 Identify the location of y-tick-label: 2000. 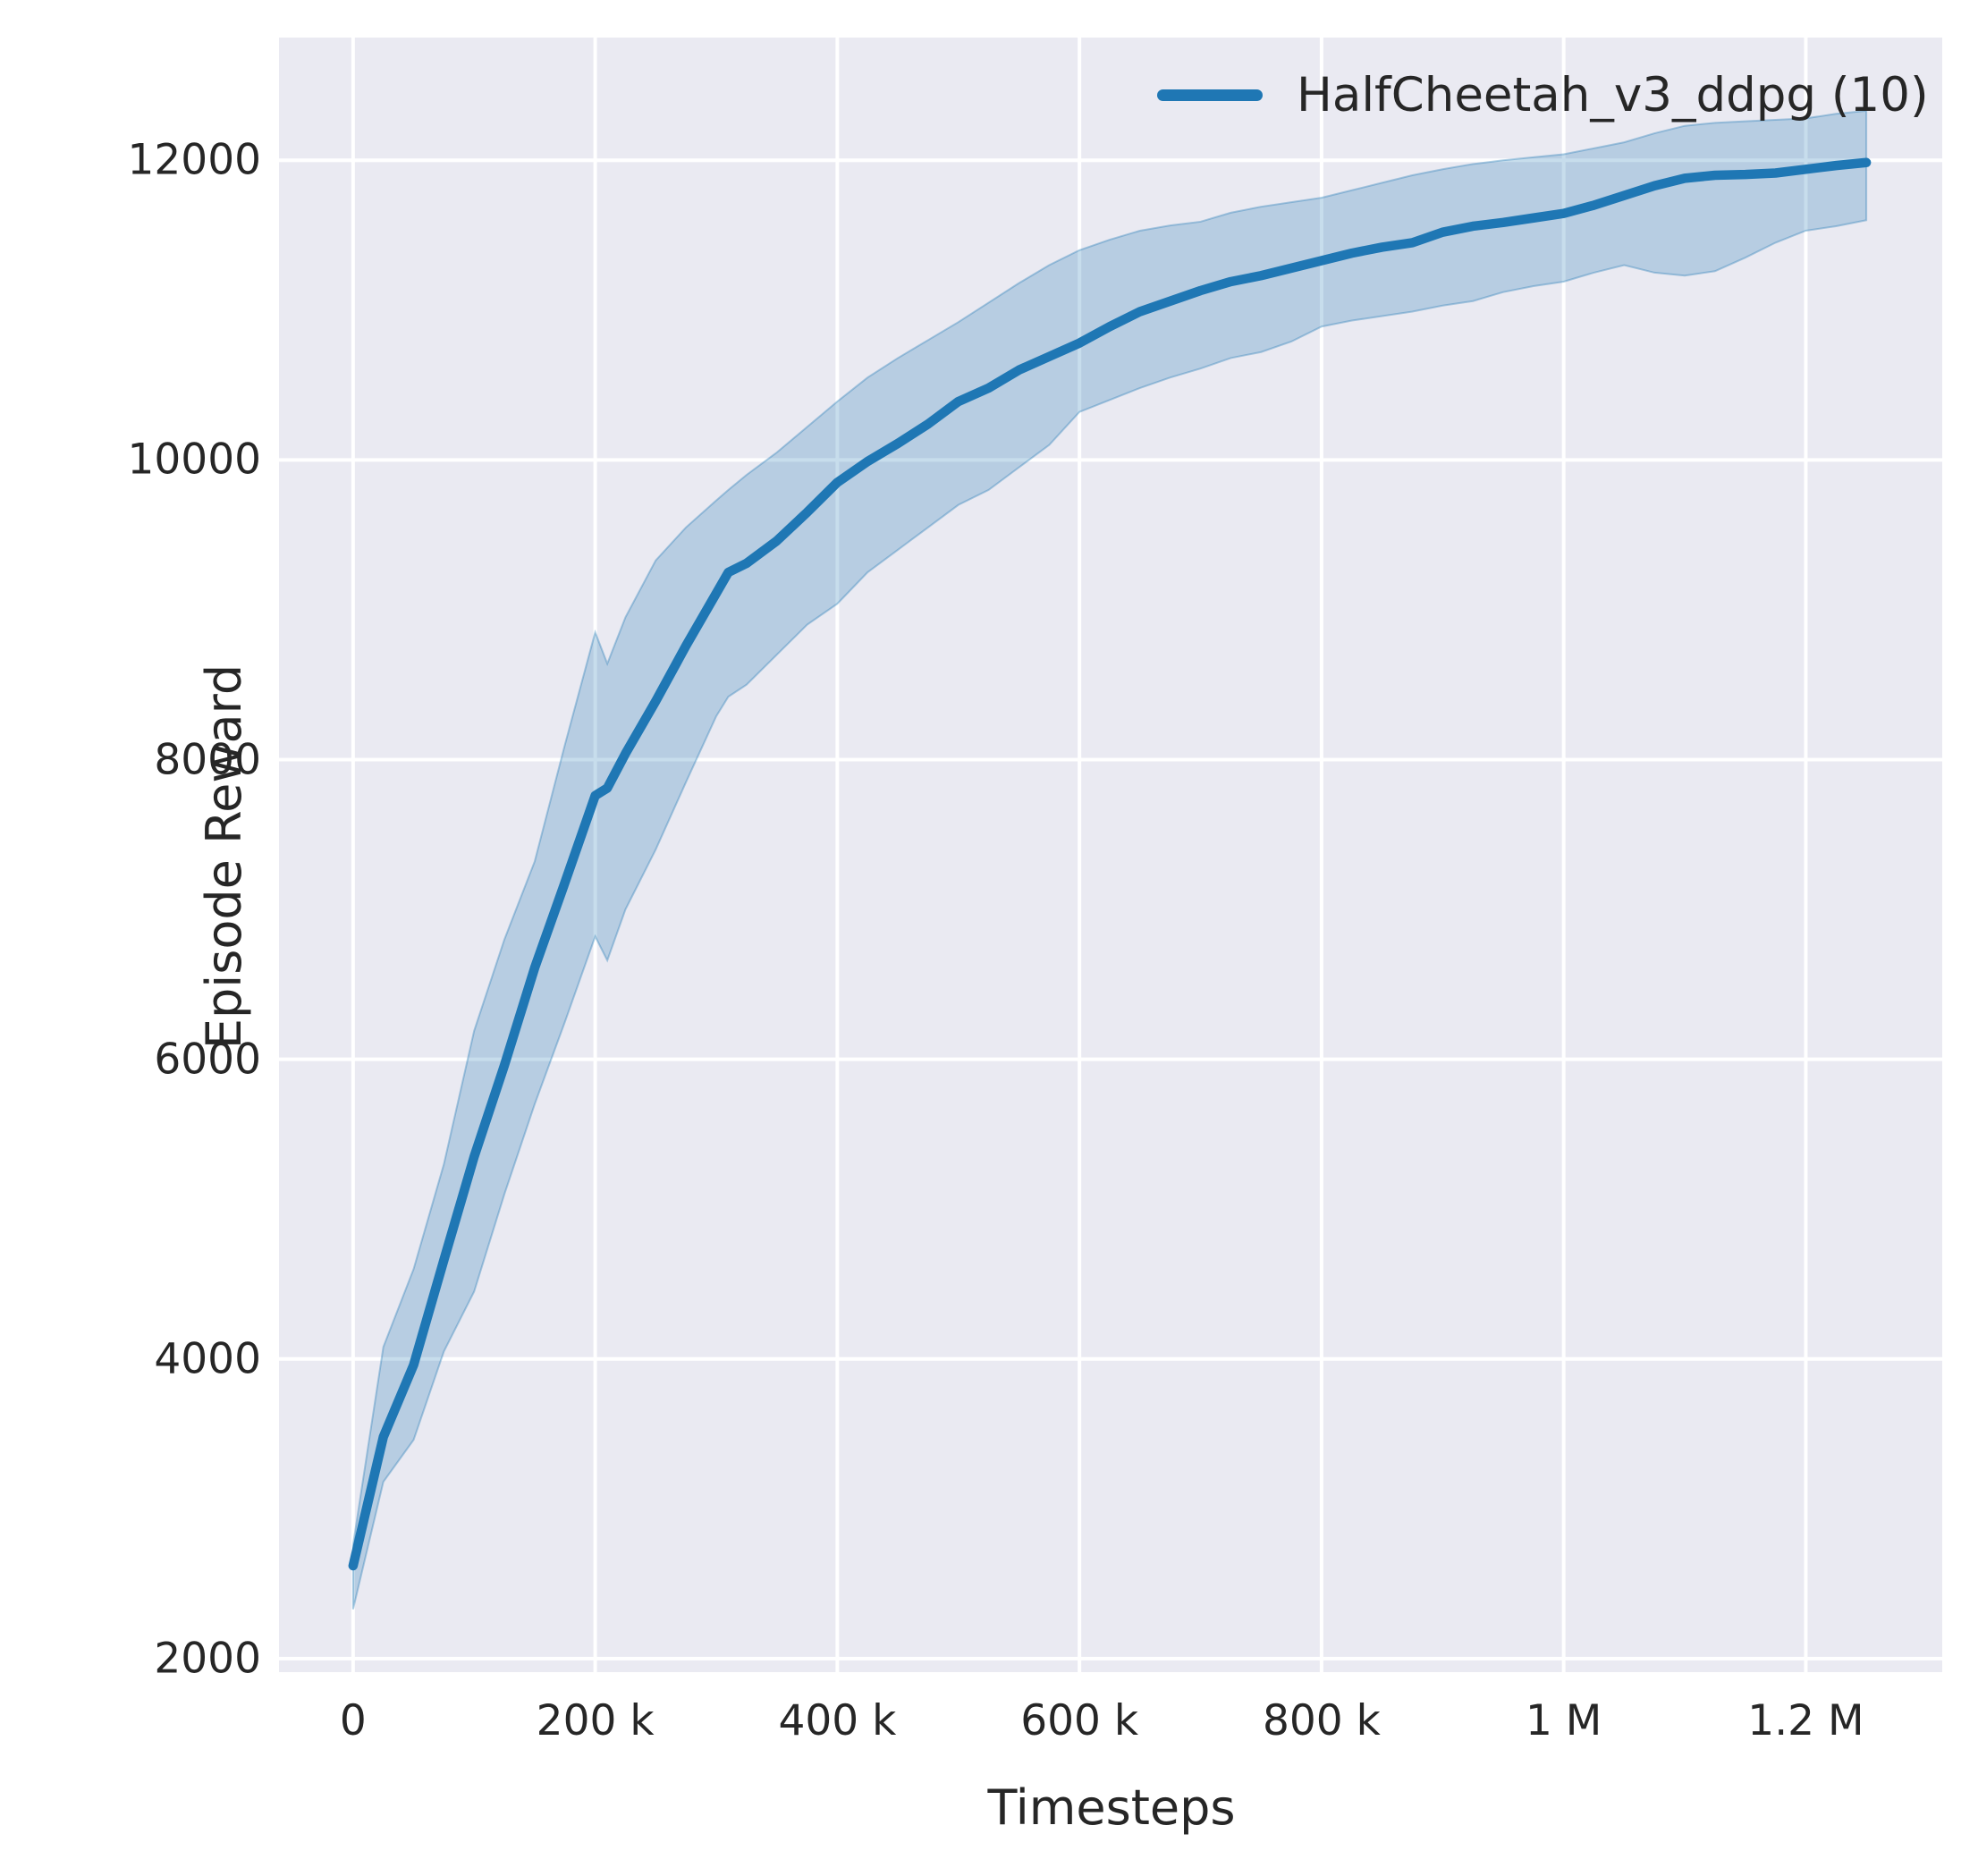
(207, 1659).